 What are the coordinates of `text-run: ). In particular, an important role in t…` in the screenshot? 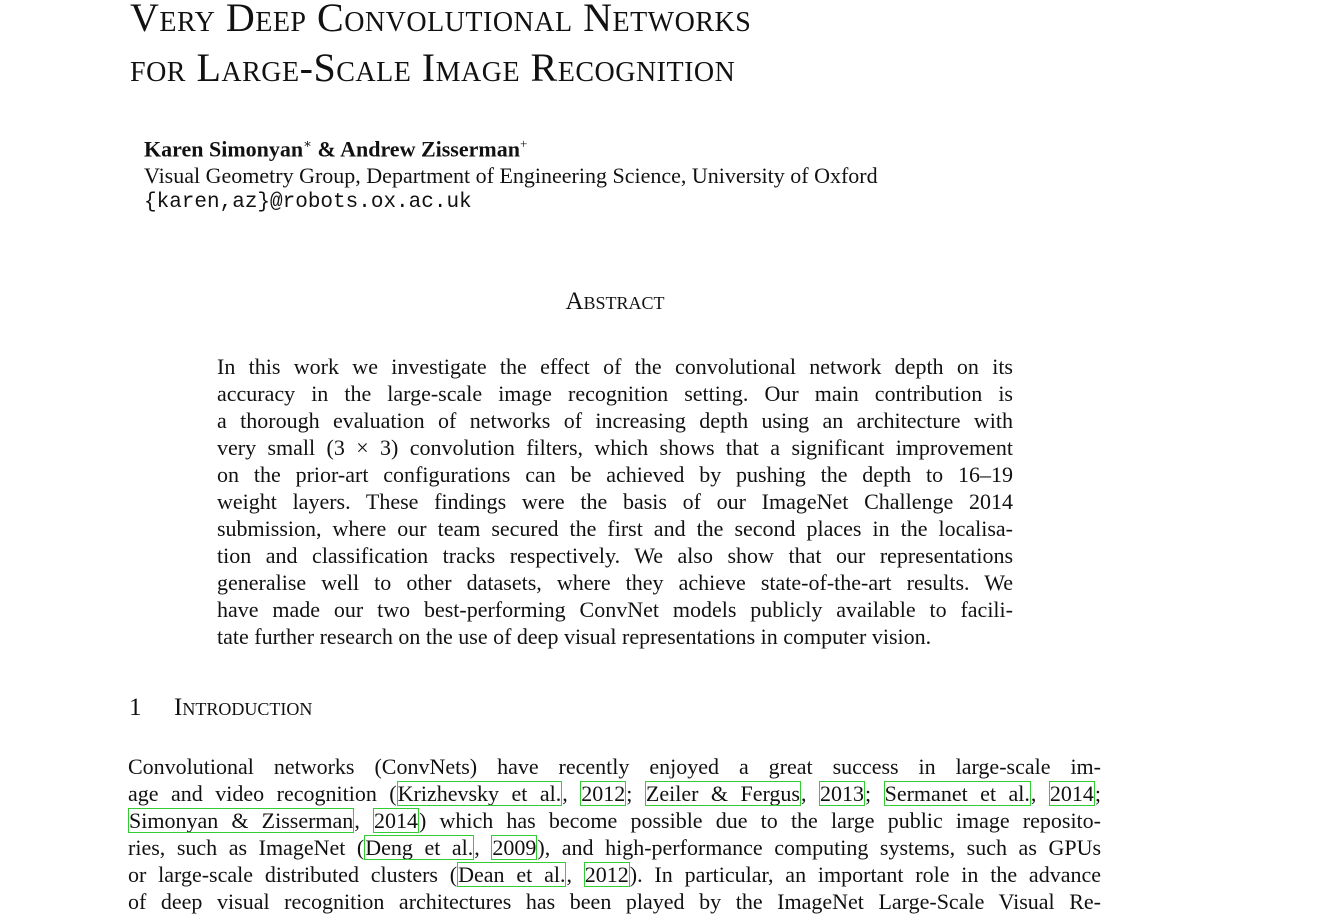 It's located at (865, 874).